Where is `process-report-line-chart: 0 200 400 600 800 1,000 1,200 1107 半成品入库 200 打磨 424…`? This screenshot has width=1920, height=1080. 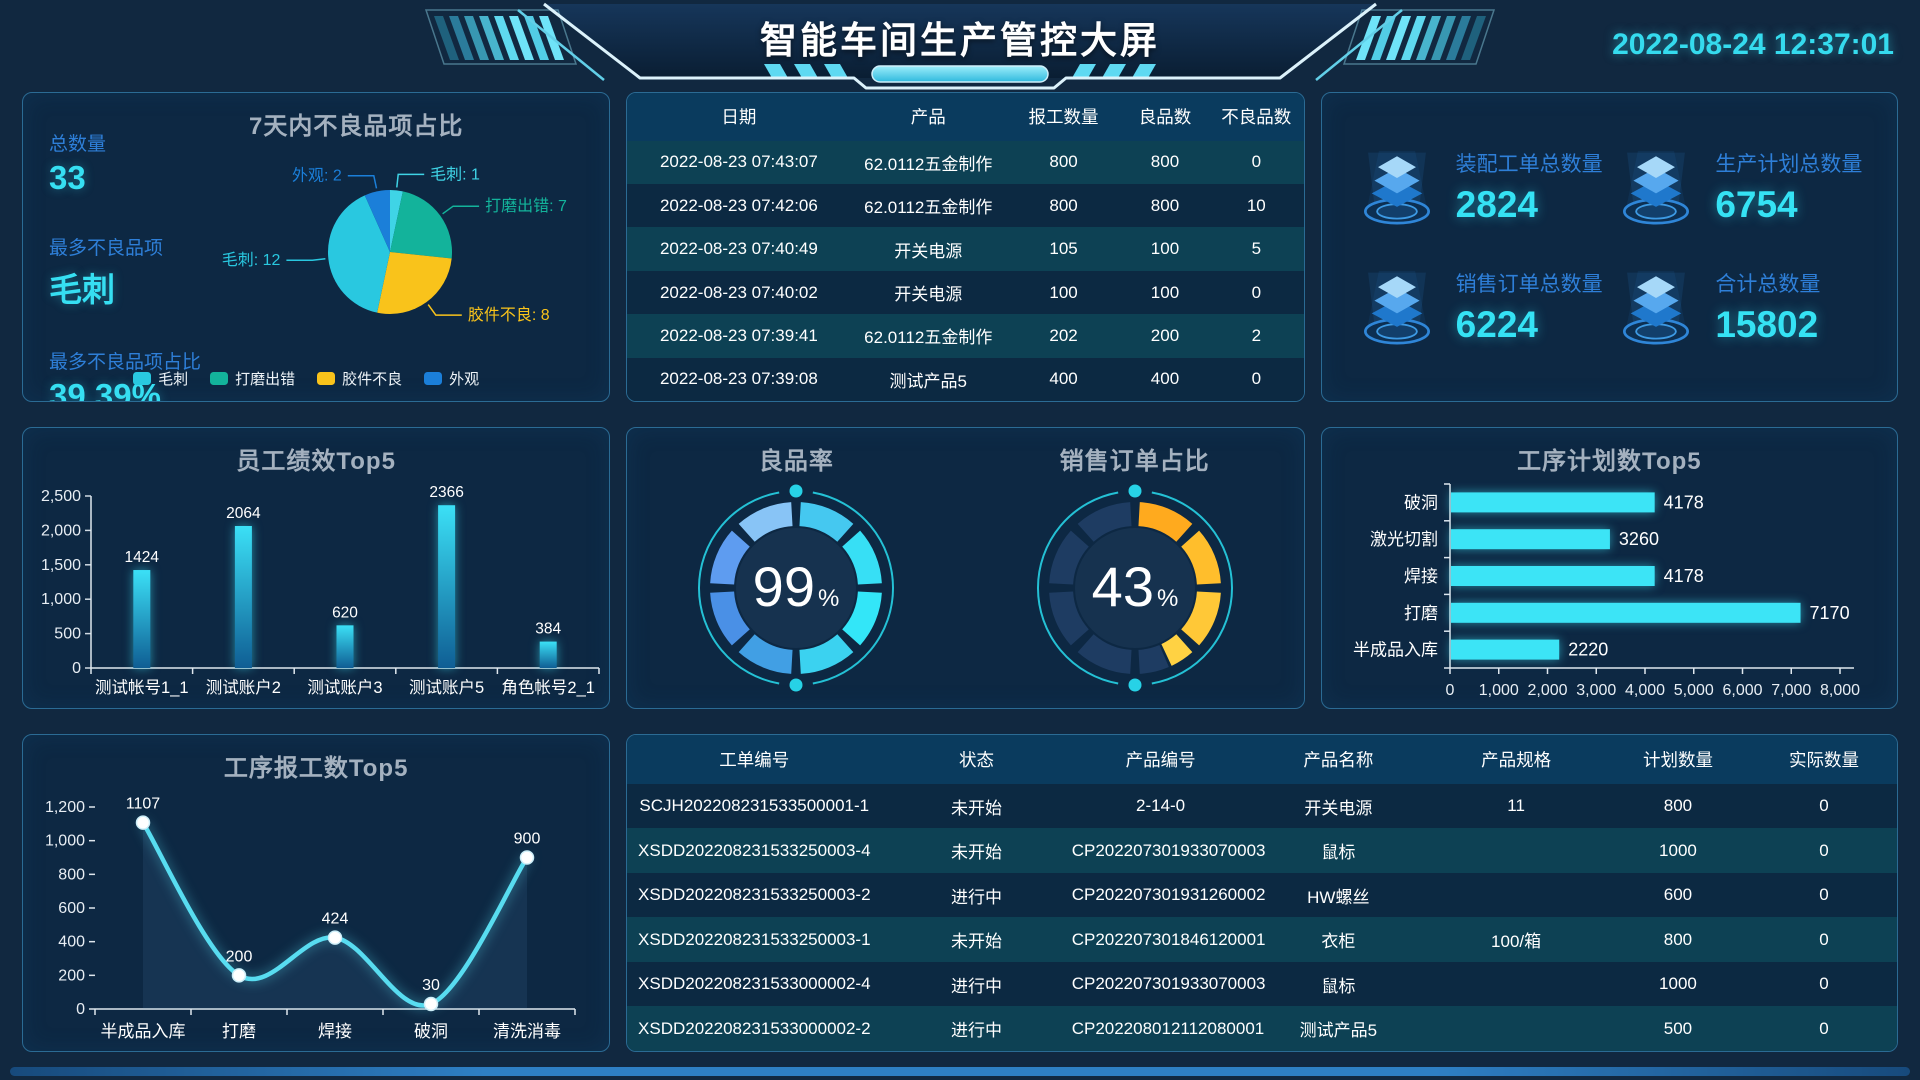
process-report-line-chart: 0 200 400 600 800 1,000 1,200 1107 半成品入库 200 打磨 424… is located at coordinates (316, 917).